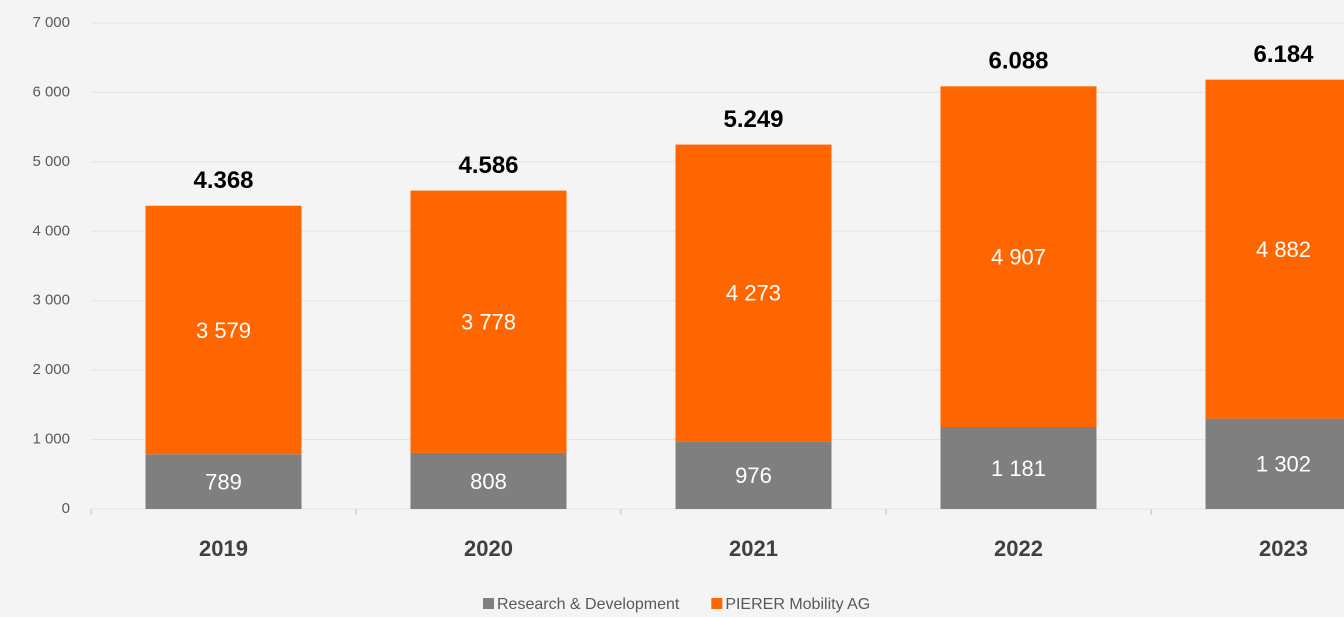 The image size is (1344, 617). What do you see at coordinates (223, 548) in the screenshot?
I see `x-tick-label: 2019` at bounding box center [223, 548].